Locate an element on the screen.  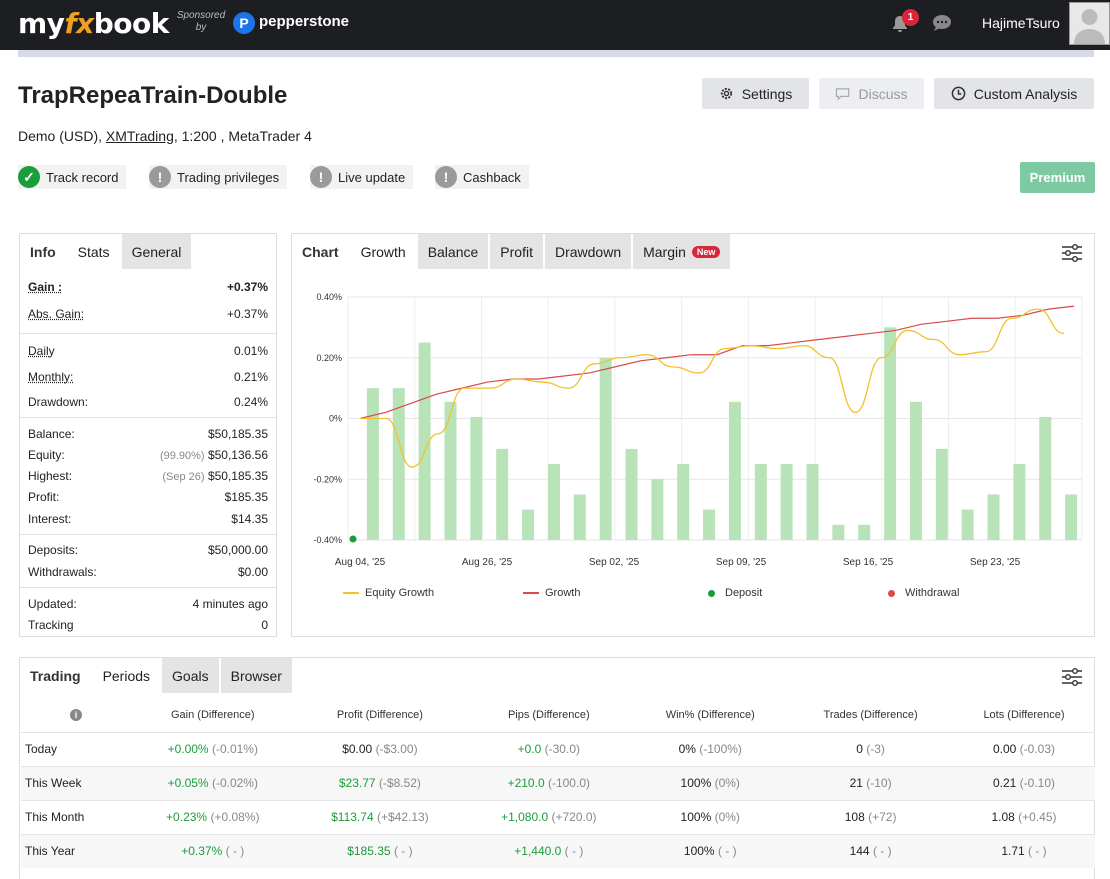
check-icon: ✓ is located at coordinates (29, 177).